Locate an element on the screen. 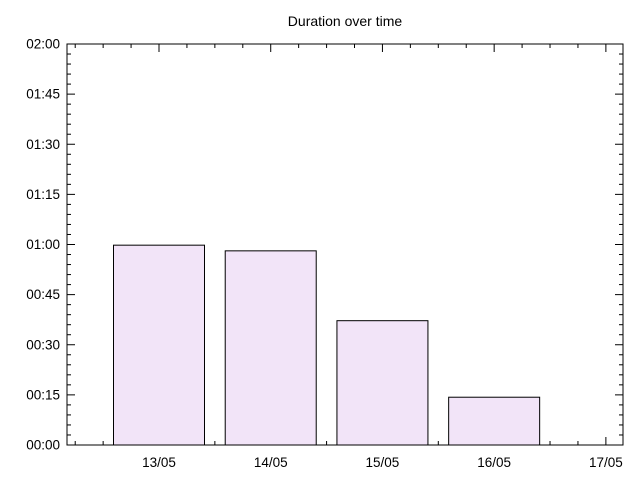 The width and height of the screenshot is (640, 480). x-axis-labels: 13/05 14/05 15/05 16/05 17/05 is located at coordinates (382, 462).